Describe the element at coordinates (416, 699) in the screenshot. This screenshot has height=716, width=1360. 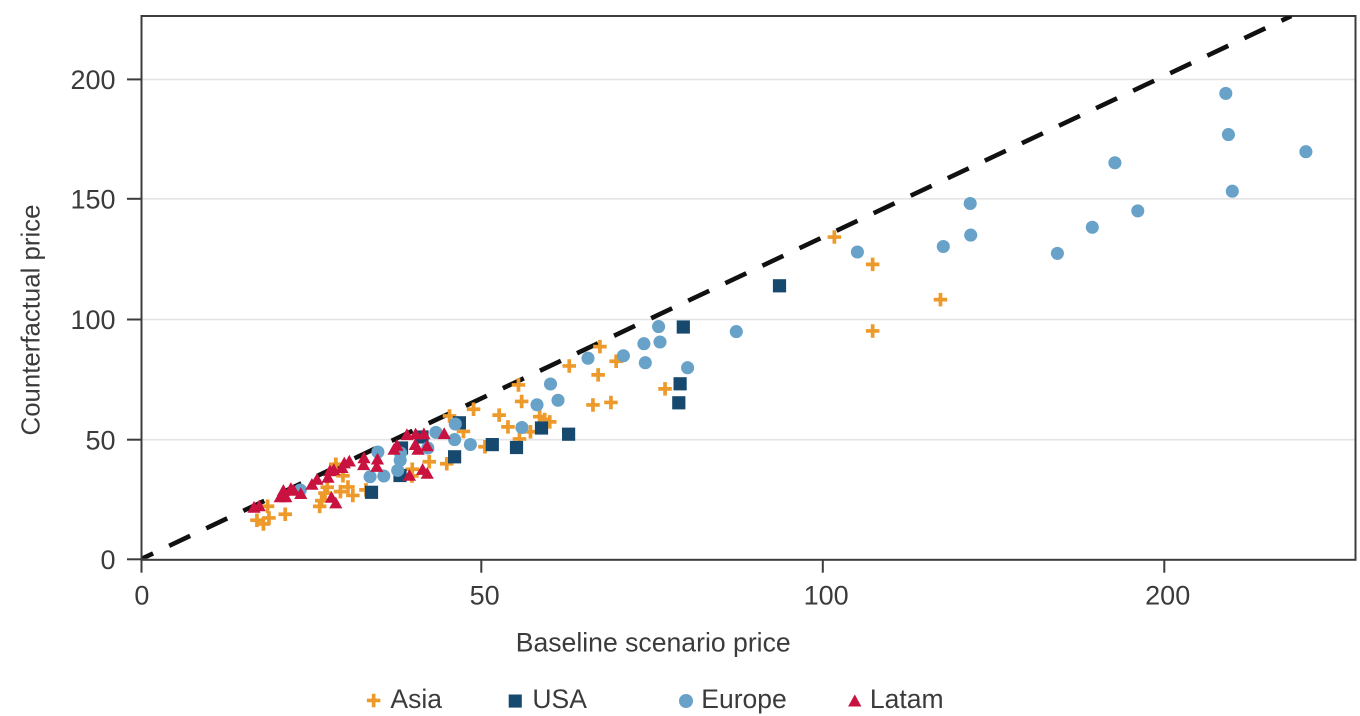
I see `svg-text: Asia` at that location.